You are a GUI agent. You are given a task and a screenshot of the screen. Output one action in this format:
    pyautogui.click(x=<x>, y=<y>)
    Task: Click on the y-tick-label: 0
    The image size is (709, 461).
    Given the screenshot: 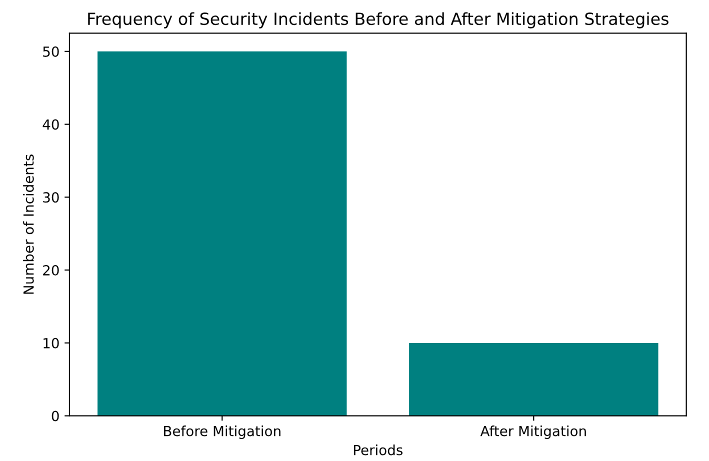 What is the action you would take?
    pyautogui.click(x=55, y=416)
    